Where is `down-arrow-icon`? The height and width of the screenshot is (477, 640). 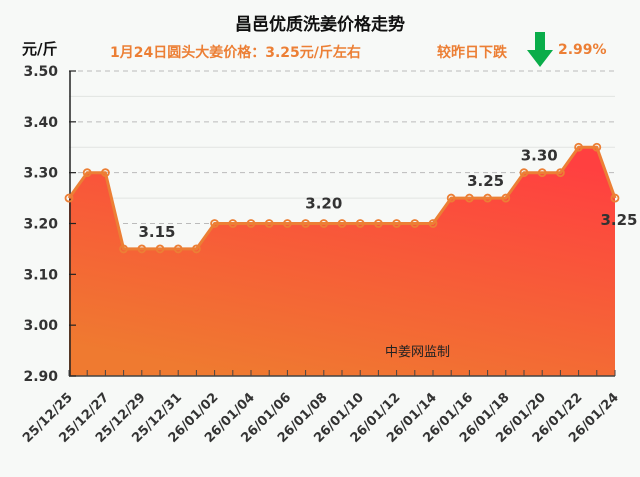
down-arrow-icon is located at coordinates (540, 49).